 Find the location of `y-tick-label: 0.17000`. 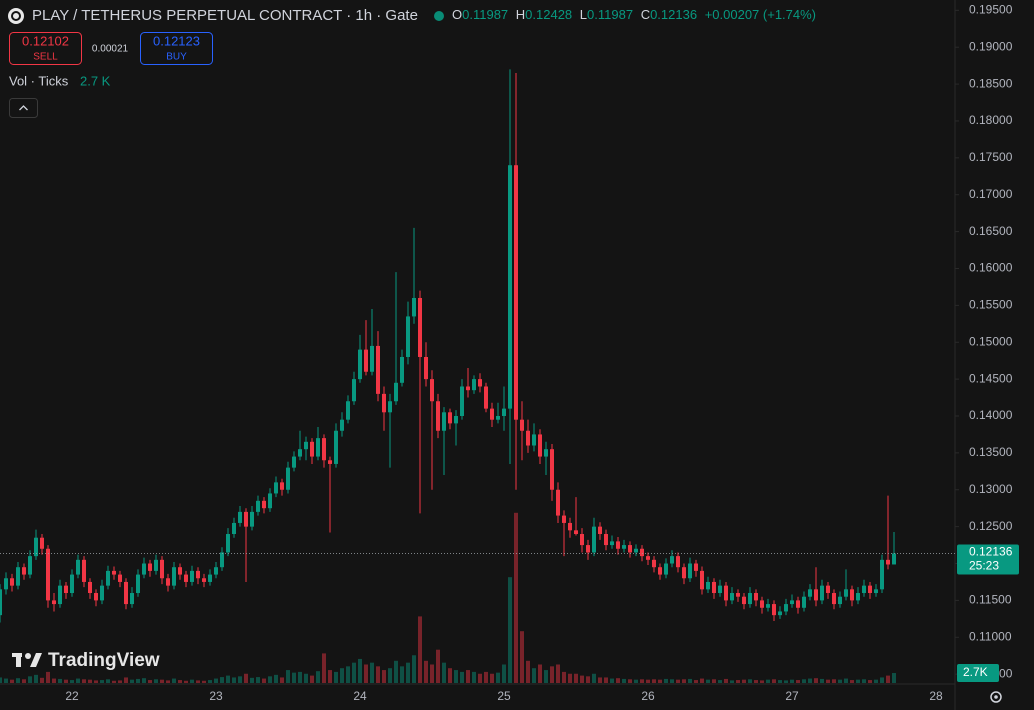

y-tick-label: 0.17000 is located at coordinates (991, 194).